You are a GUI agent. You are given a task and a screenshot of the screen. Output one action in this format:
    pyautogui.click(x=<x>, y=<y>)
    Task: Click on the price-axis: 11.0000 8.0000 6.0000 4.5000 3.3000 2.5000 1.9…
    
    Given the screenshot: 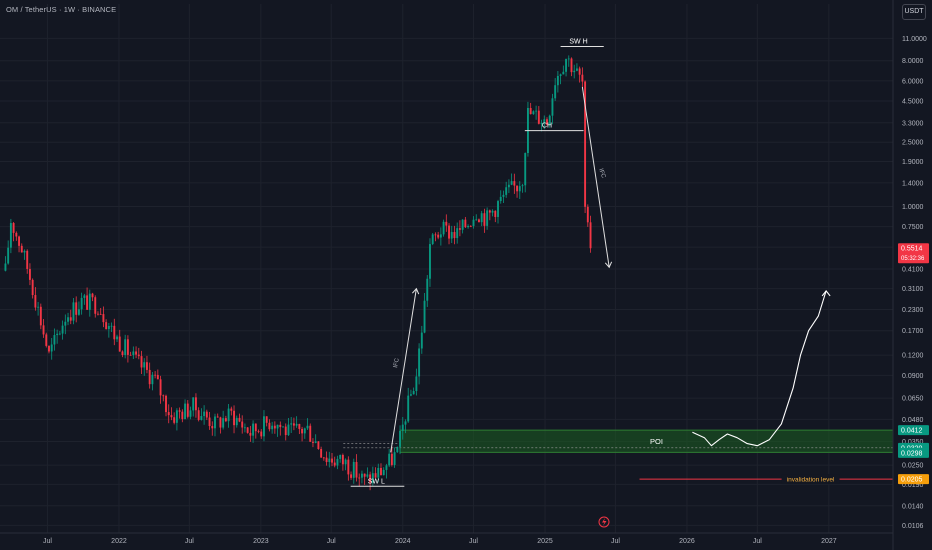 What is the action you would take?
    pyautogui.click(x=910, y=275)
    